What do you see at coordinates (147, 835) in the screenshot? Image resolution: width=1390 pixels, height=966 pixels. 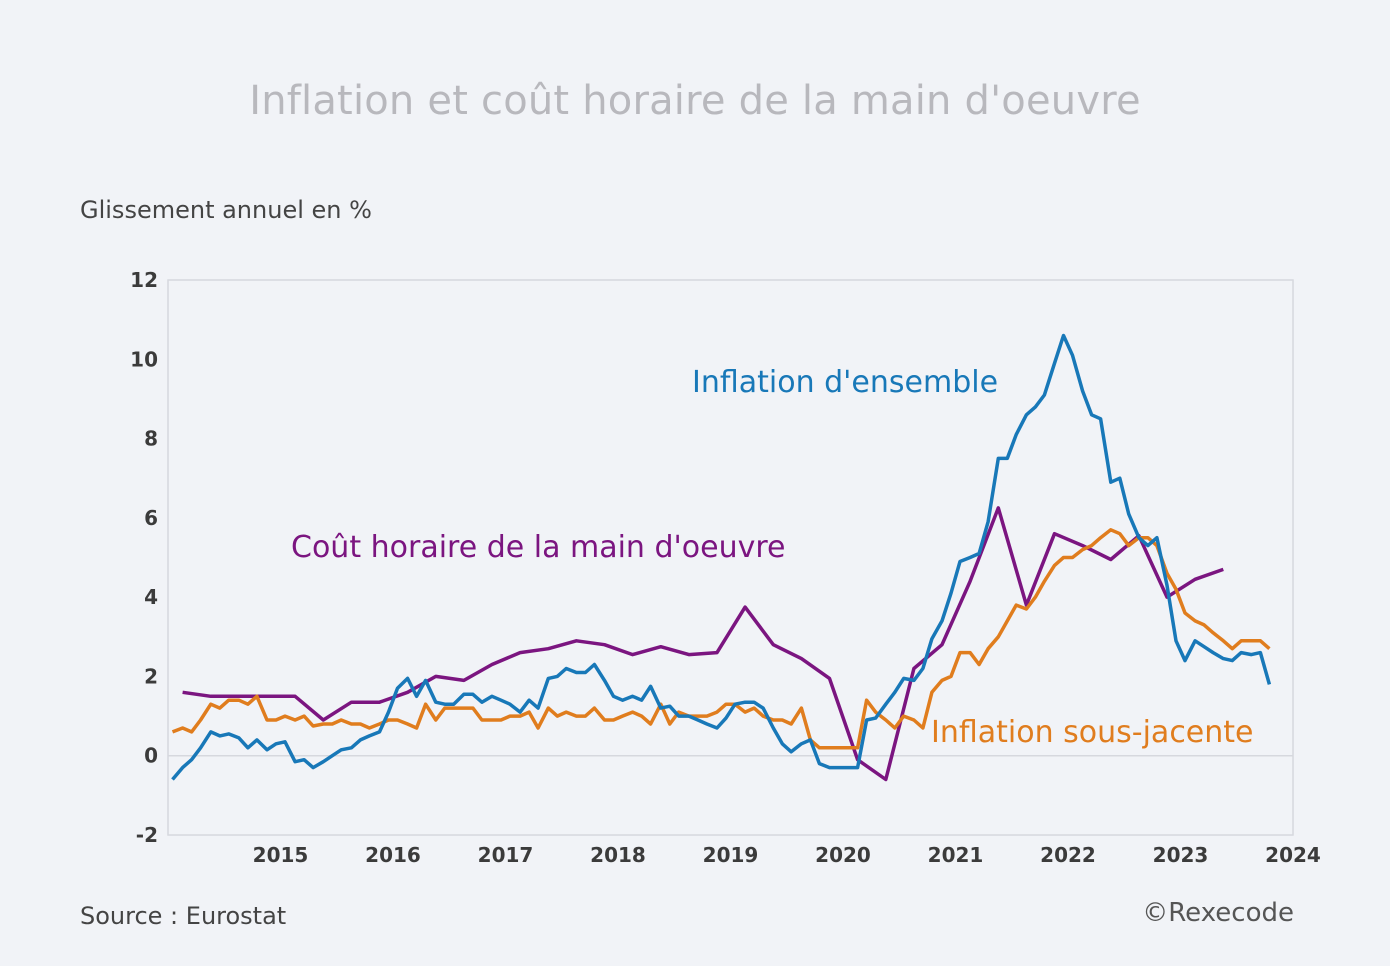 I see `y-tick-label: -2` at bounding box center [147, 835].